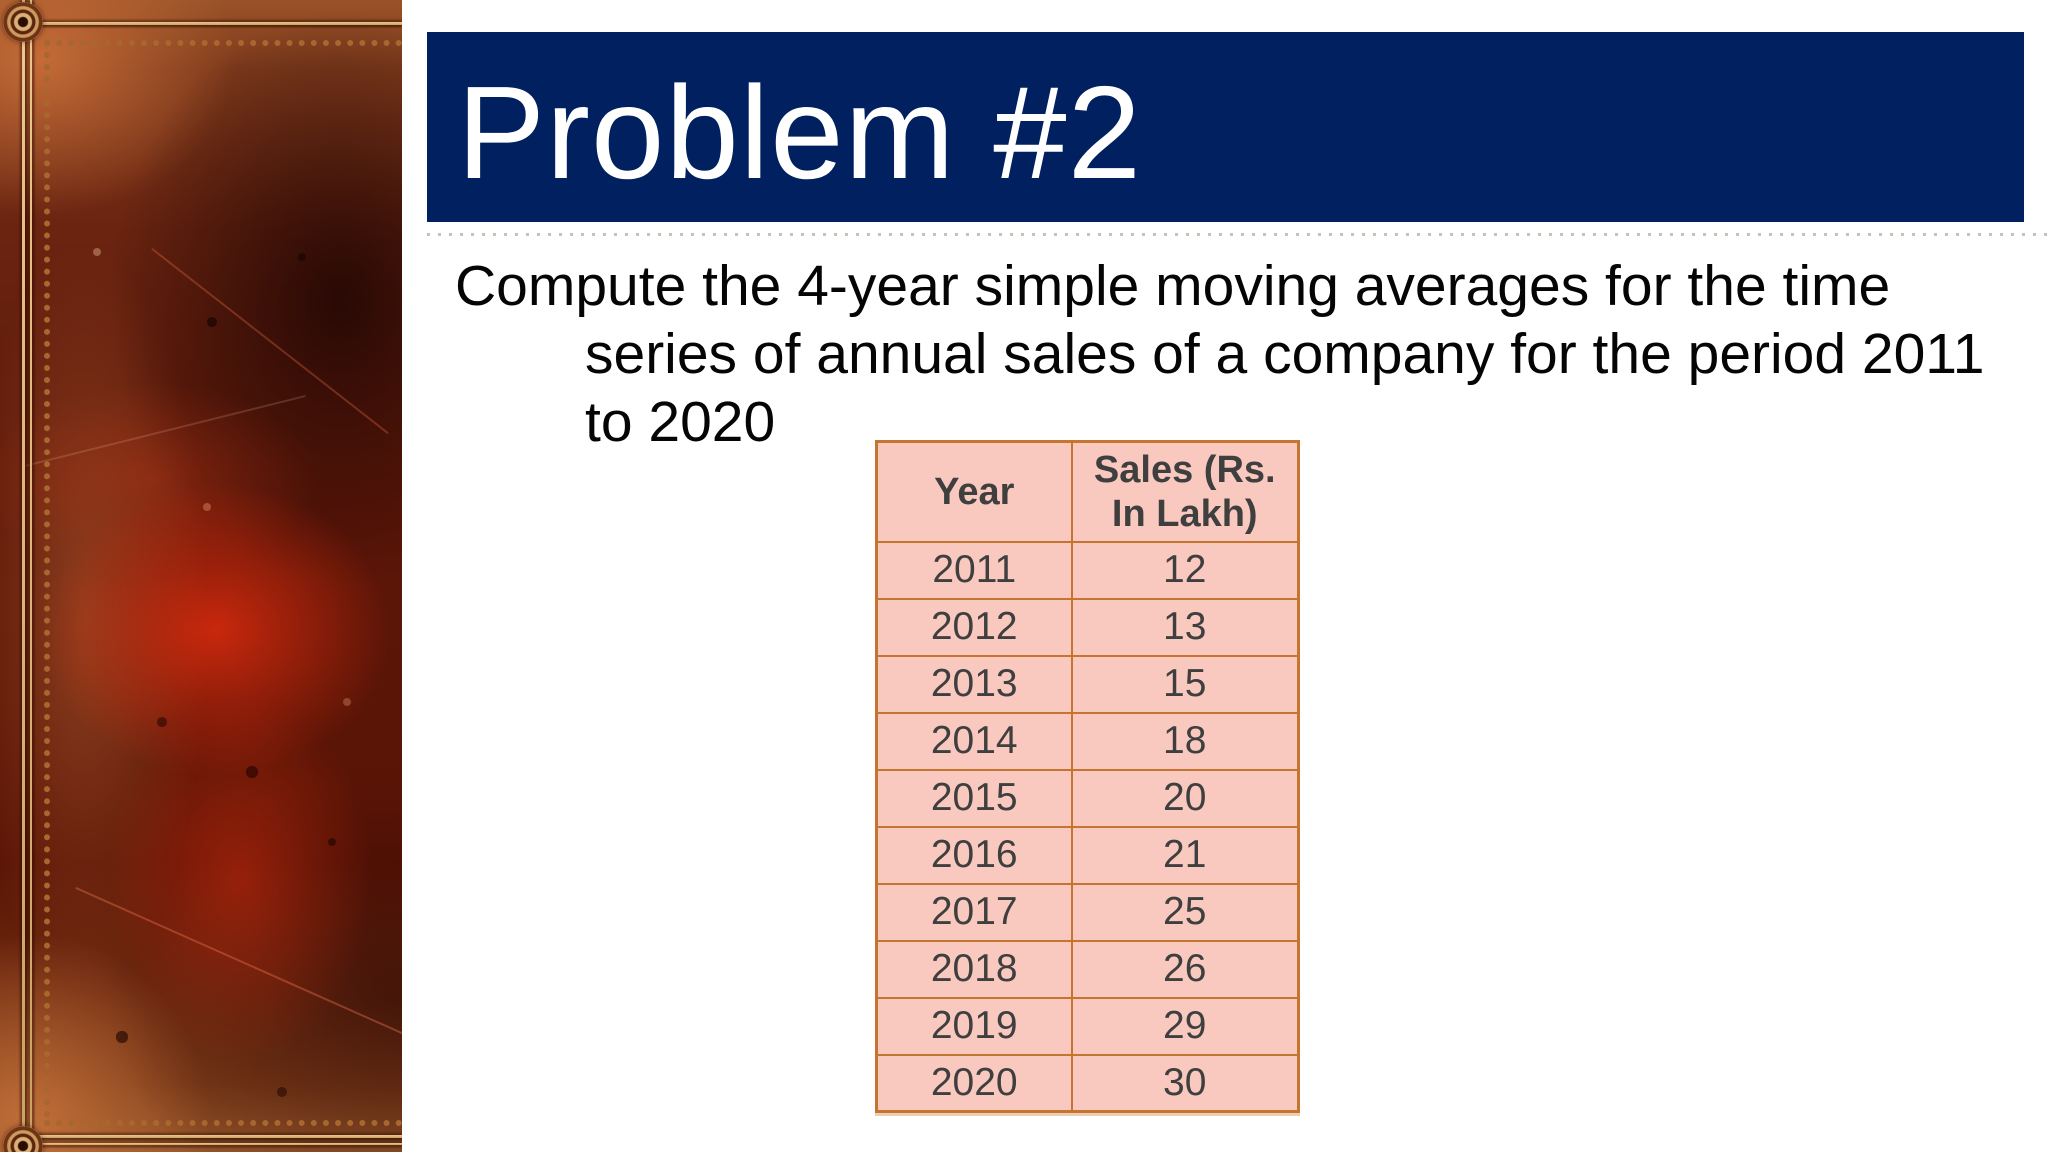 This screenshot has height=1152, width=2048. I want to click on year-cell: 2013, so click(974, 684).